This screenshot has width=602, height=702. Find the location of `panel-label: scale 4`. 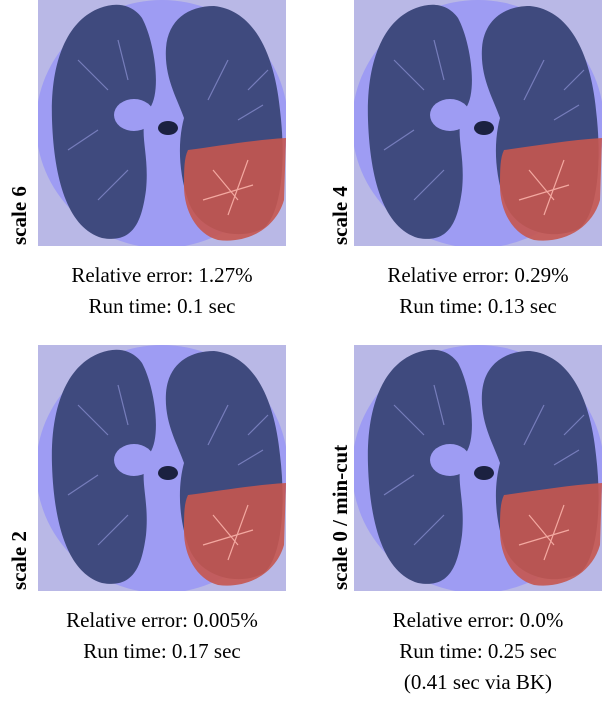

panel-label: scale 4 is located at coordinates (340, 215).